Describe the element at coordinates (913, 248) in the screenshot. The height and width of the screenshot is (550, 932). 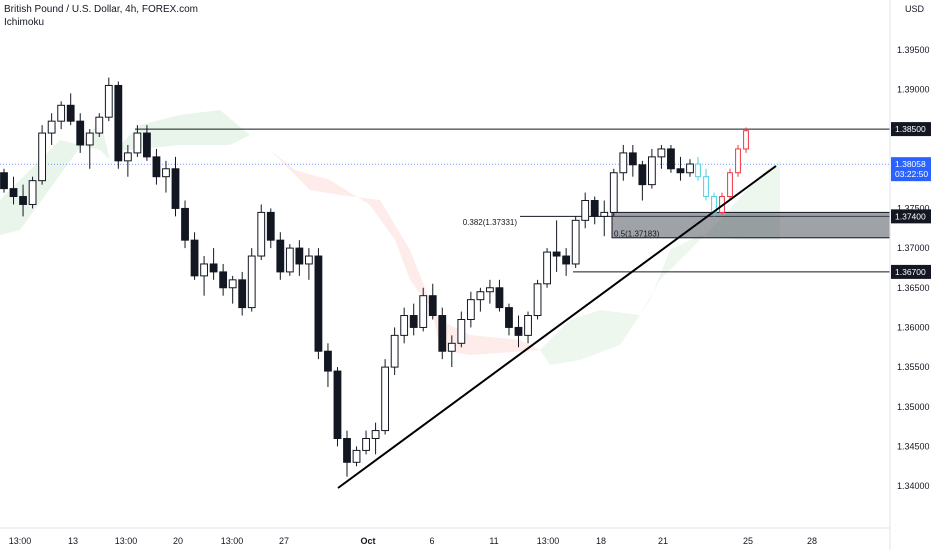
I see `price-tick-label: 1.37000` at that location.